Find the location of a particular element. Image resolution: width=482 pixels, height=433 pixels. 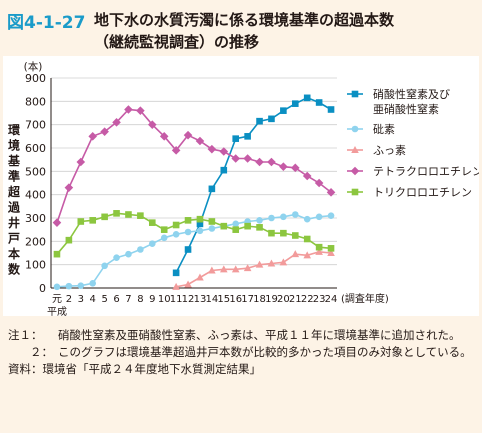

source-text: 資料：環境省「平成２４年度地下水質測定結果」 is located at coordinates (134, 369).